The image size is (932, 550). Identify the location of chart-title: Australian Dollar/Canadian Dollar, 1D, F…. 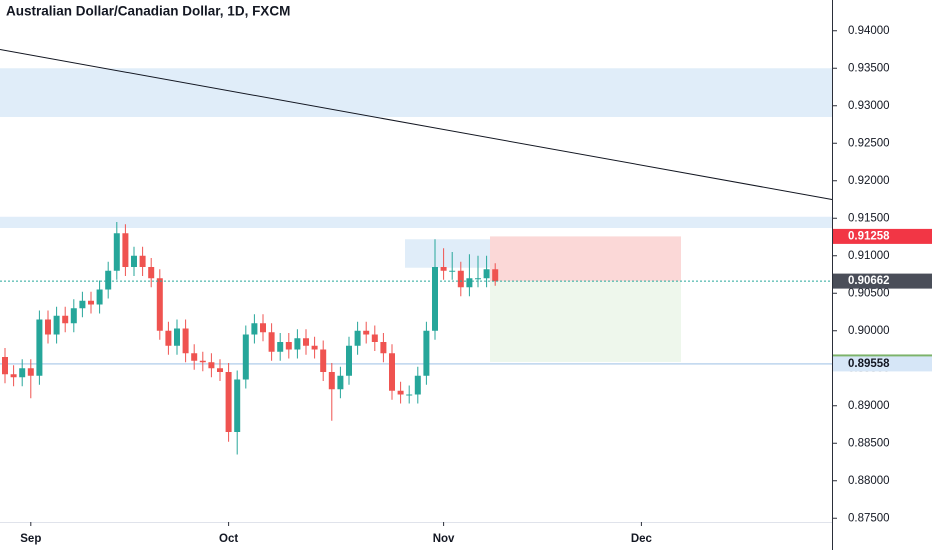
(148, 11).